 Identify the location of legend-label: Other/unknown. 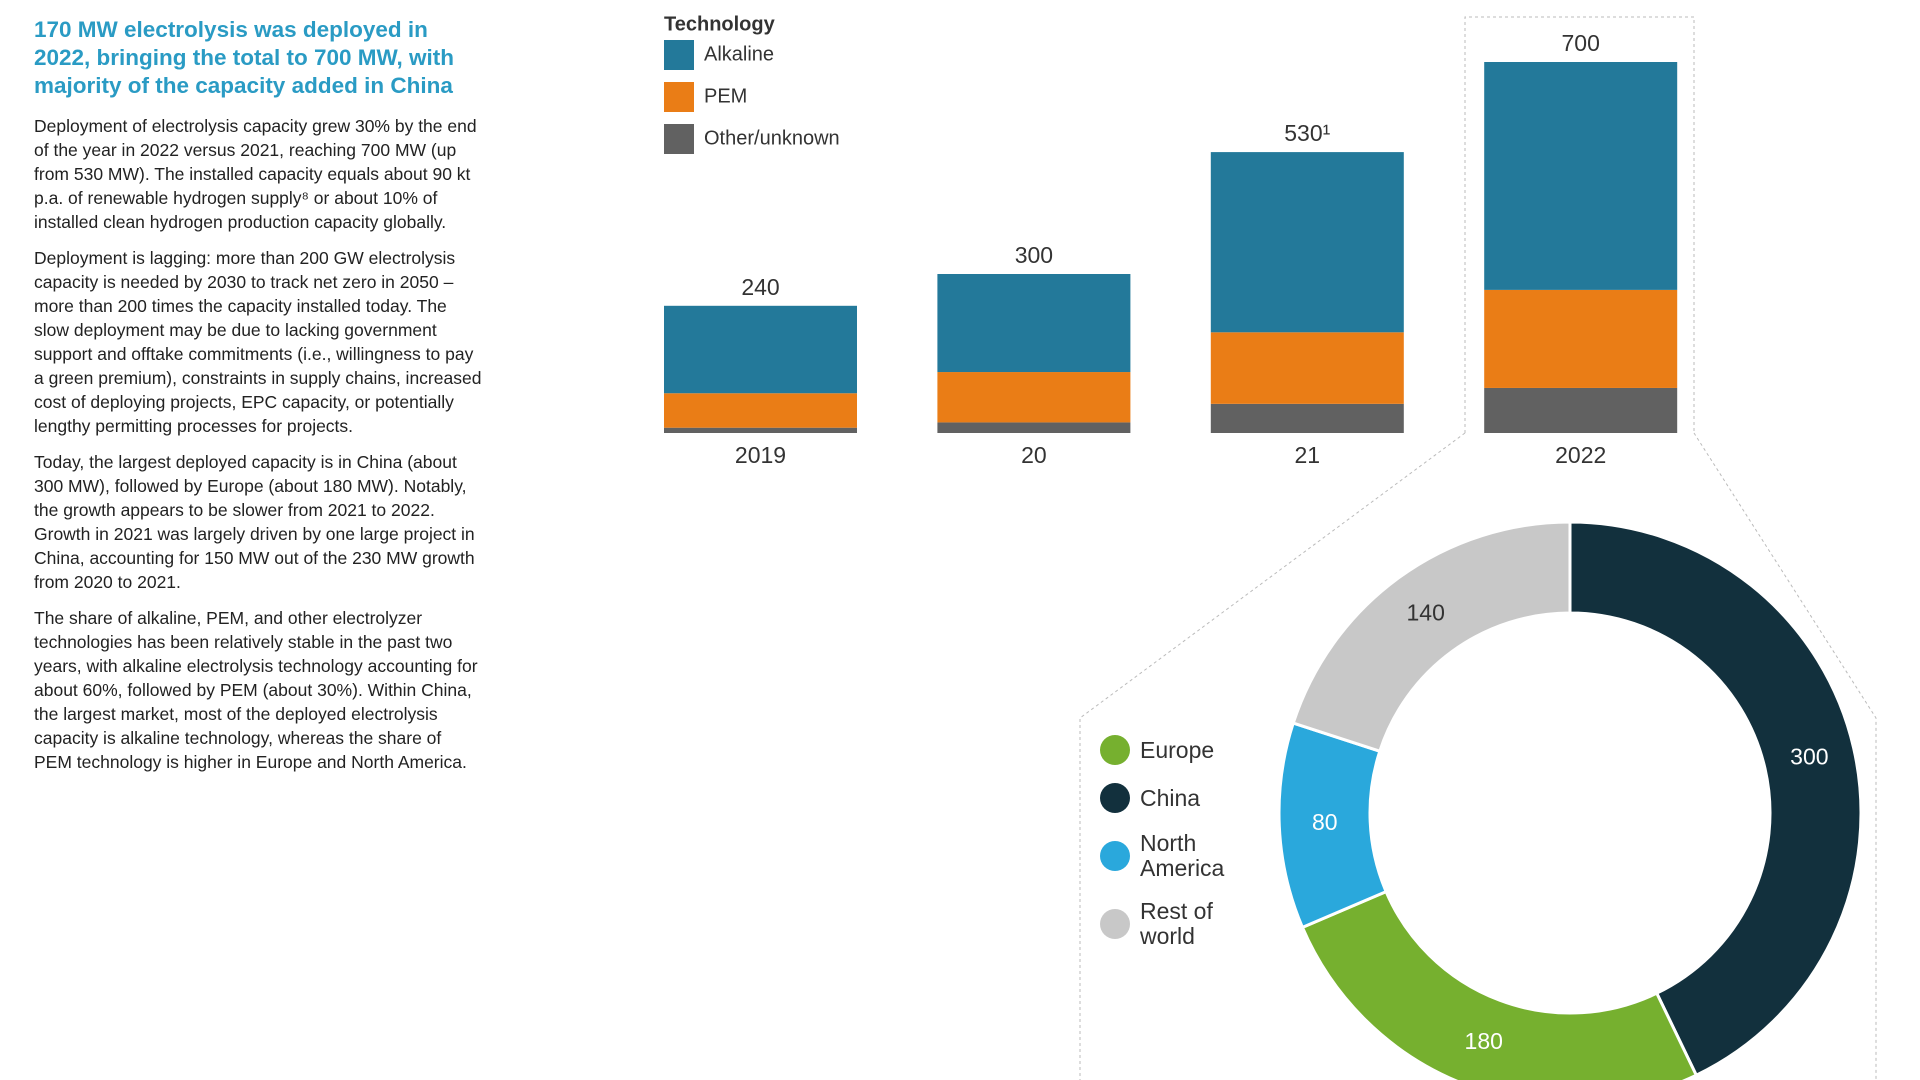
(772, 138).